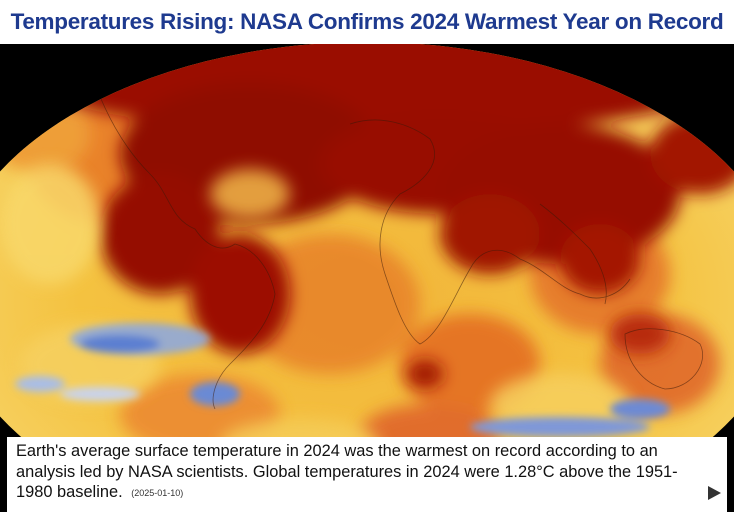 This screenshot has width=734, height=512. Describe the element at coordinates (157, 493) in the screenshot. I see `caption-date: (2025-01-10)` at that location.